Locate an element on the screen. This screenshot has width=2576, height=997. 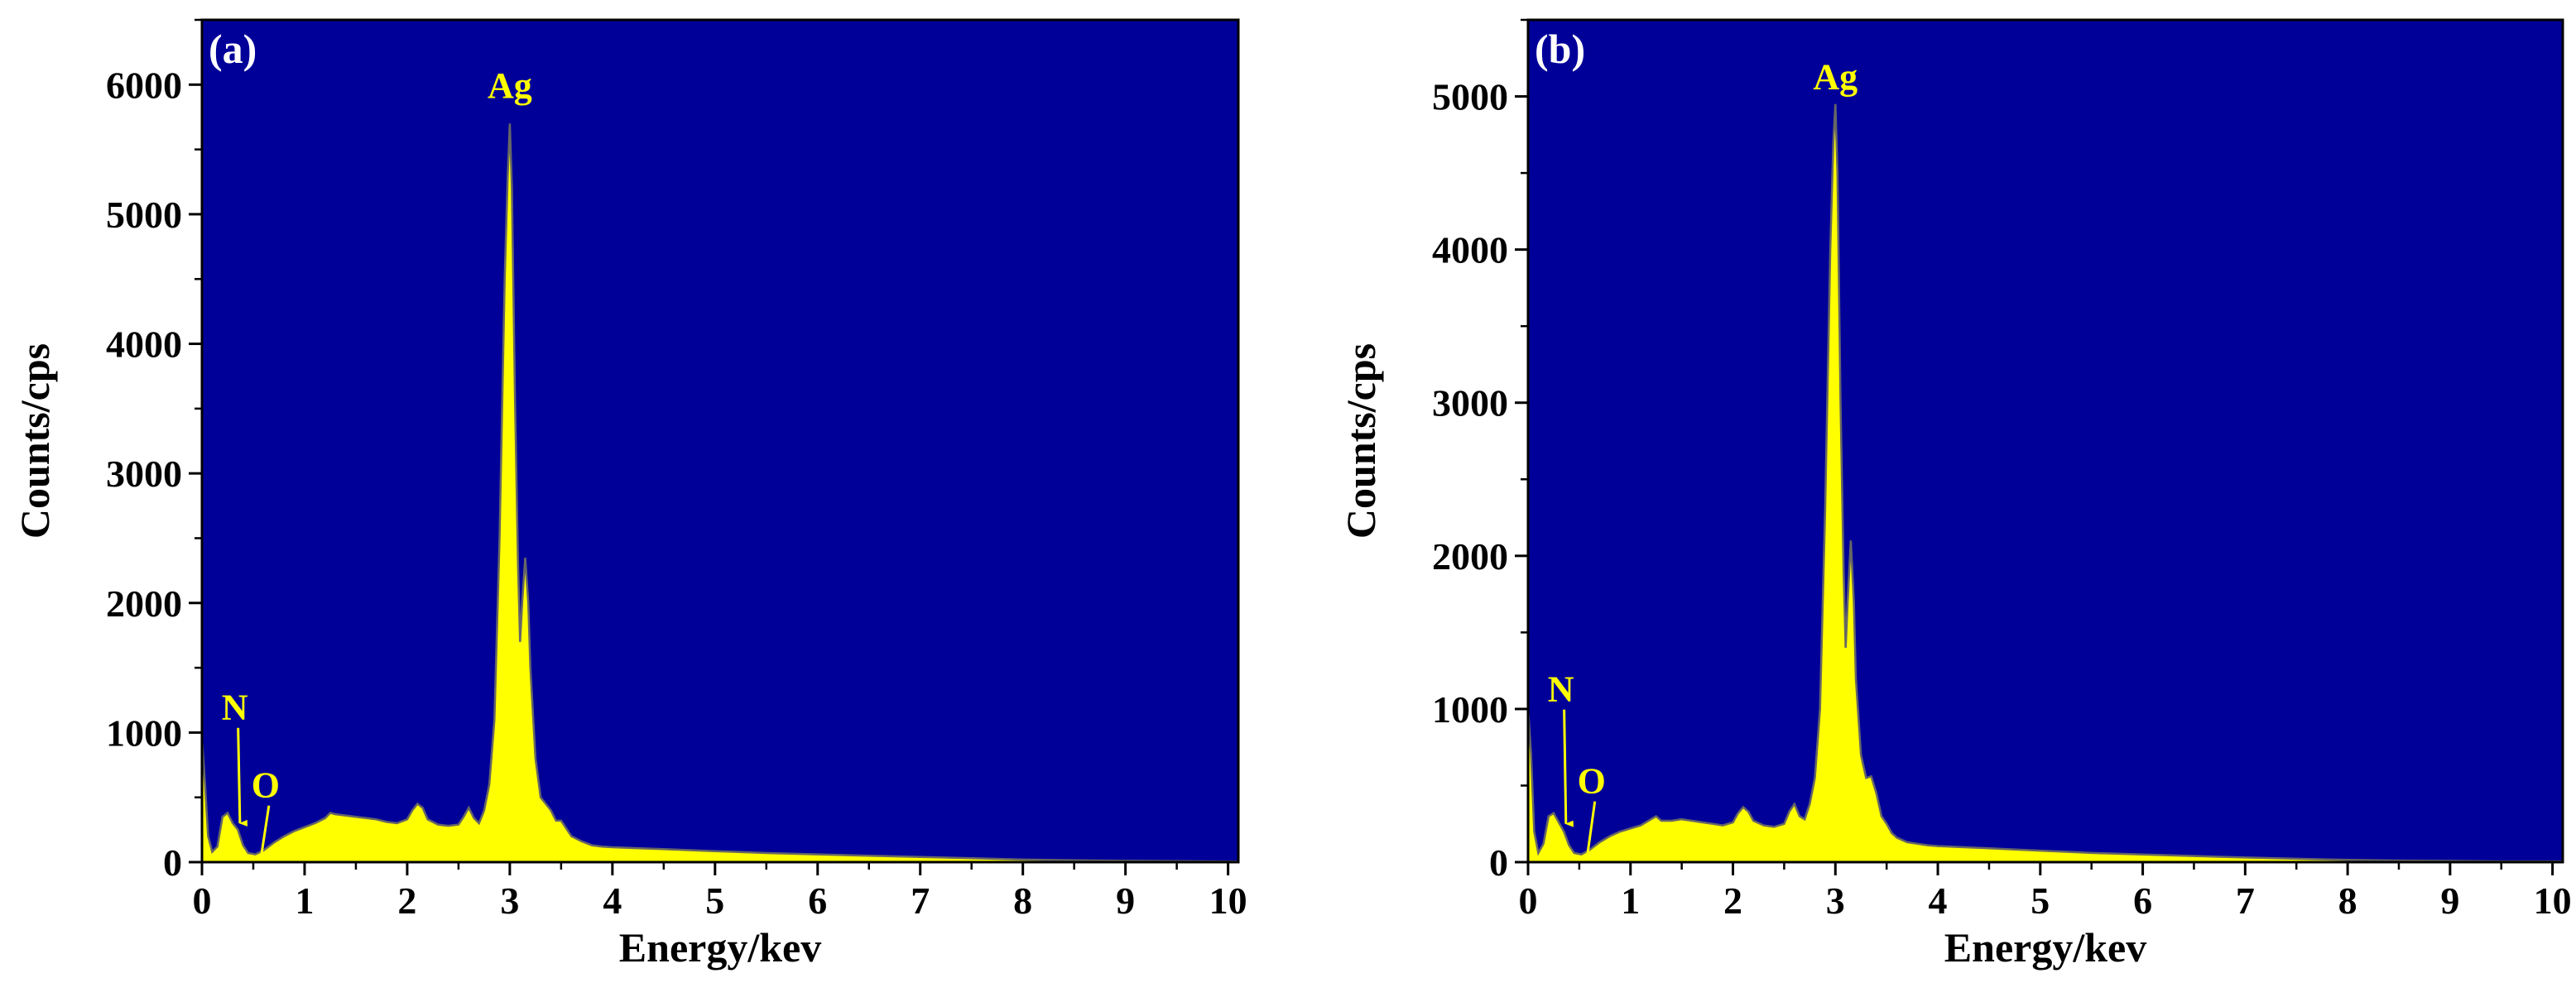
panel-label: (a) is located at coordinates (233, 49).